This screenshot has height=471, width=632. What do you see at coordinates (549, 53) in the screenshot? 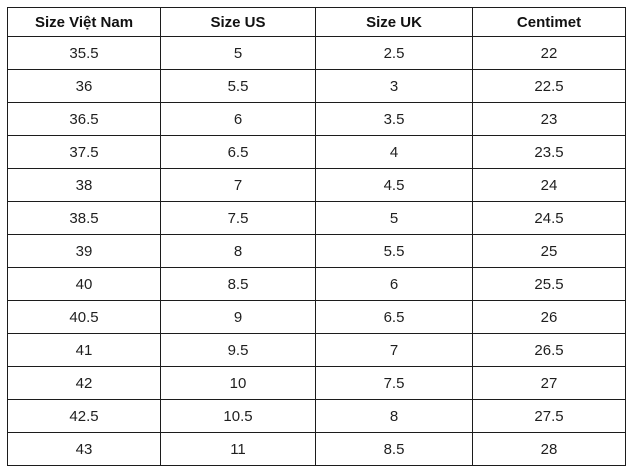
I see `table-cell: 22` at bounding box center [549, 53].